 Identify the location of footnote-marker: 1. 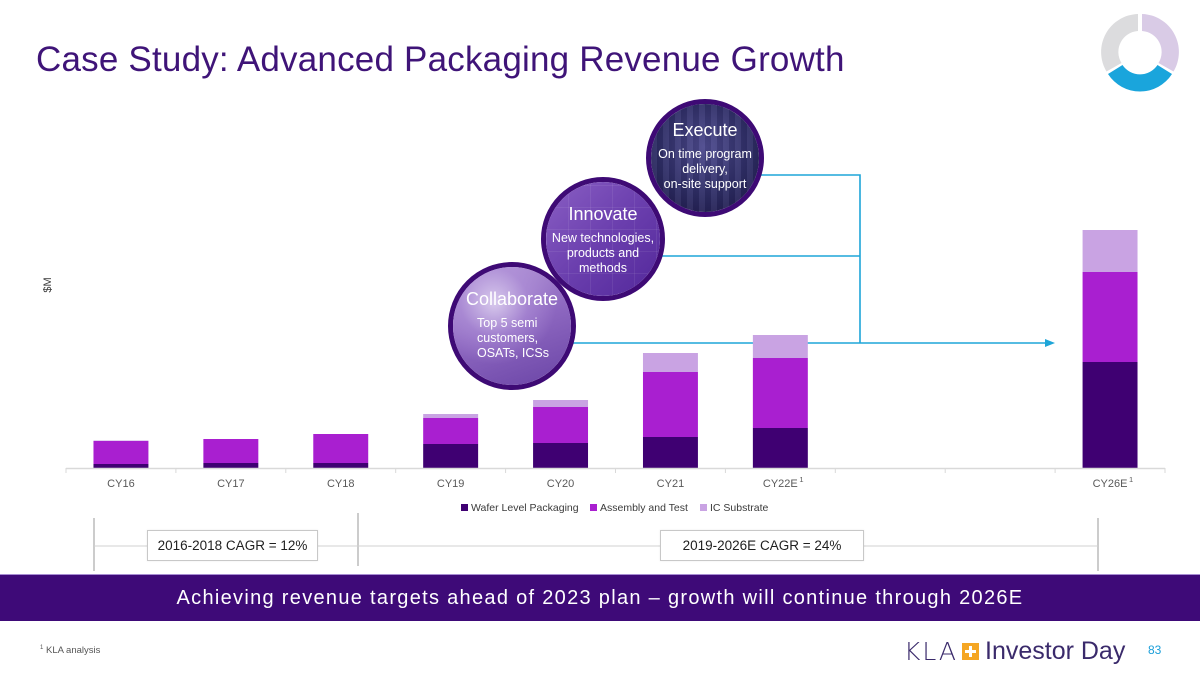
(42, 648).